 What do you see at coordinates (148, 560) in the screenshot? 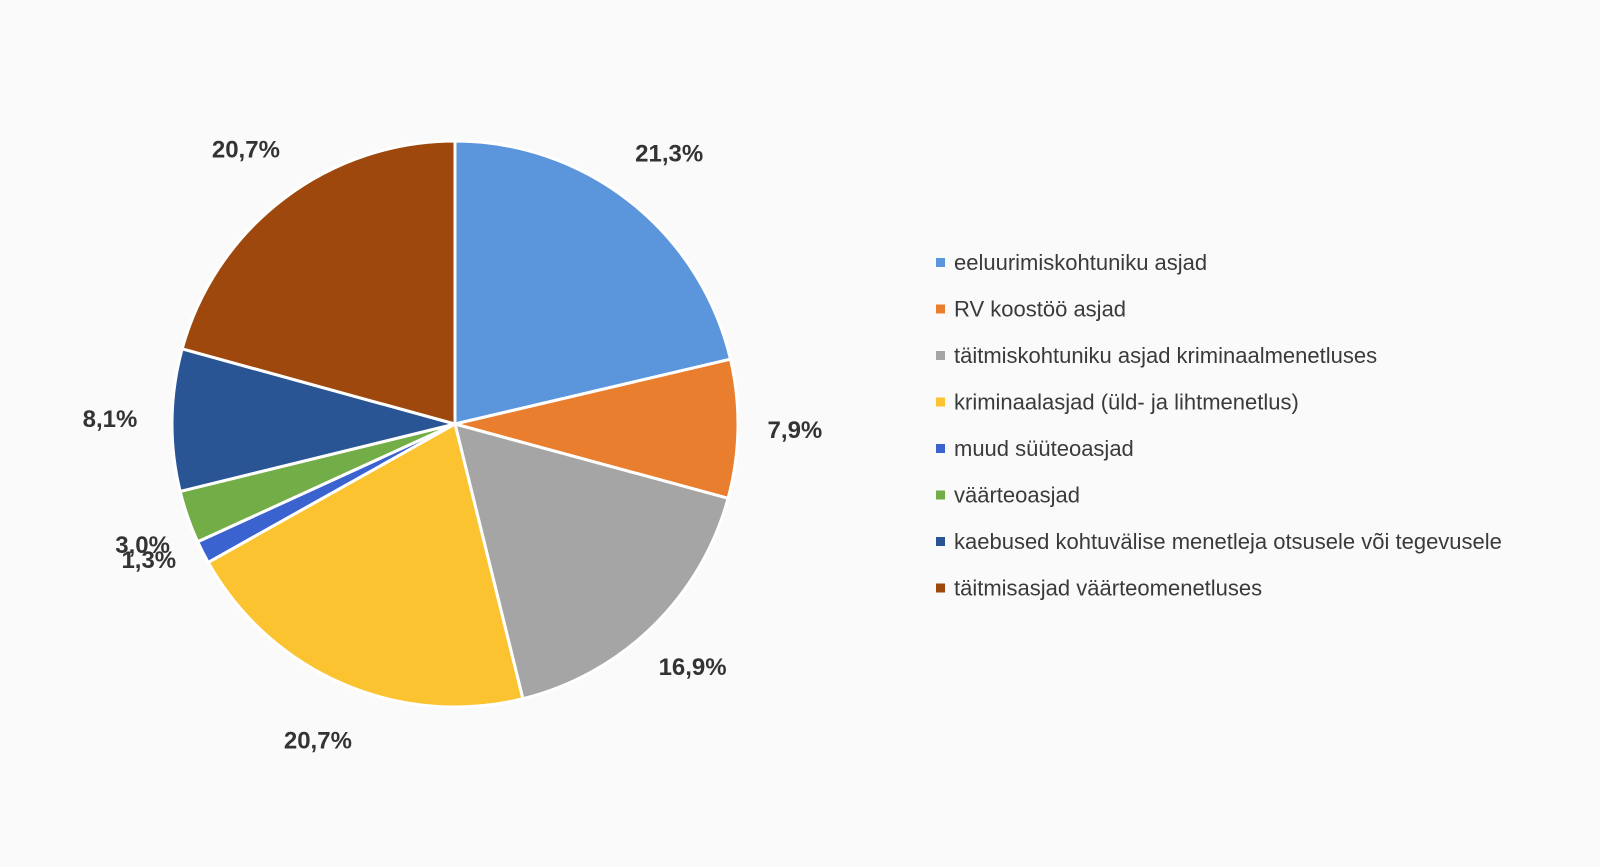
I see `pie-data-label: 1,3%` at bounding box center [148, 560].